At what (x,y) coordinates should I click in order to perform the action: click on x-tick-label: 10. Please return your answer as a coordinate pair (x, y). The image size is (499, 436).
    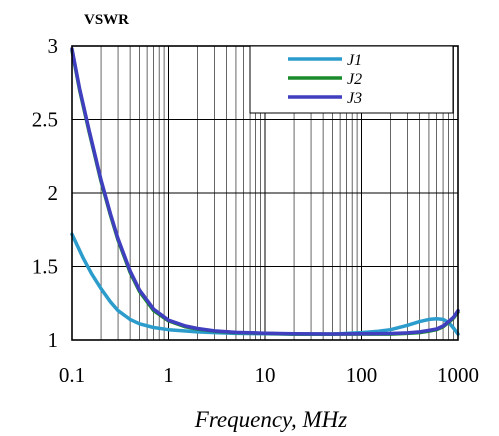
    Looking at the image, I should click on (265, 375).